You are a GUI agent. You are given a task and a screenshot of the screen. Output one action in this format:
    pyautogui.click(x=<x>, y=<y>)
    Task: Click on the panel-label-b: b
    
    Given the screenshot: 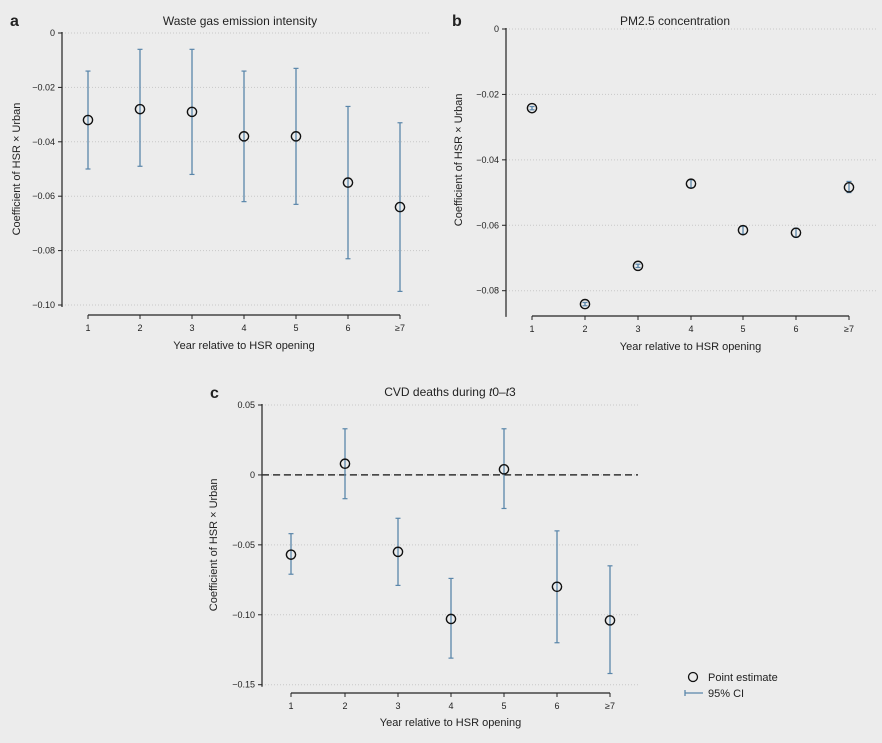 What is the action you would take?
    pyautogui.click(x=457, y=21)
    